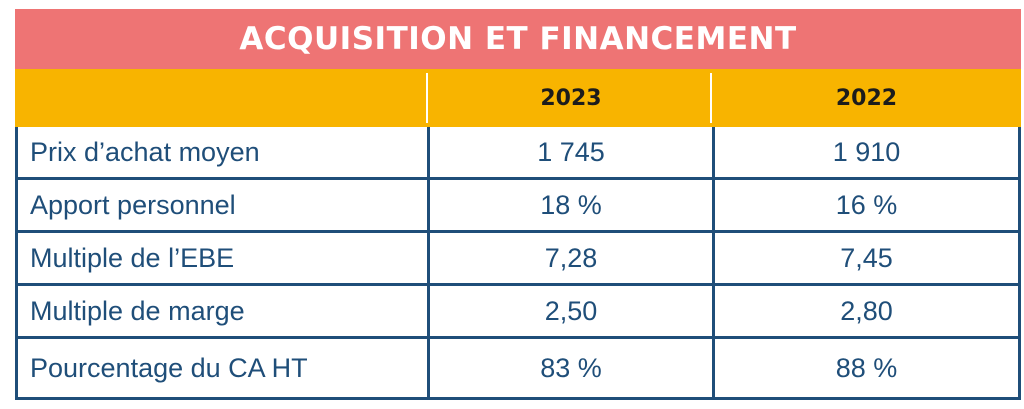  Describe the element at coordinates (571, 98) in the screenshot. I see `column-header-2023: 2023` at that location.